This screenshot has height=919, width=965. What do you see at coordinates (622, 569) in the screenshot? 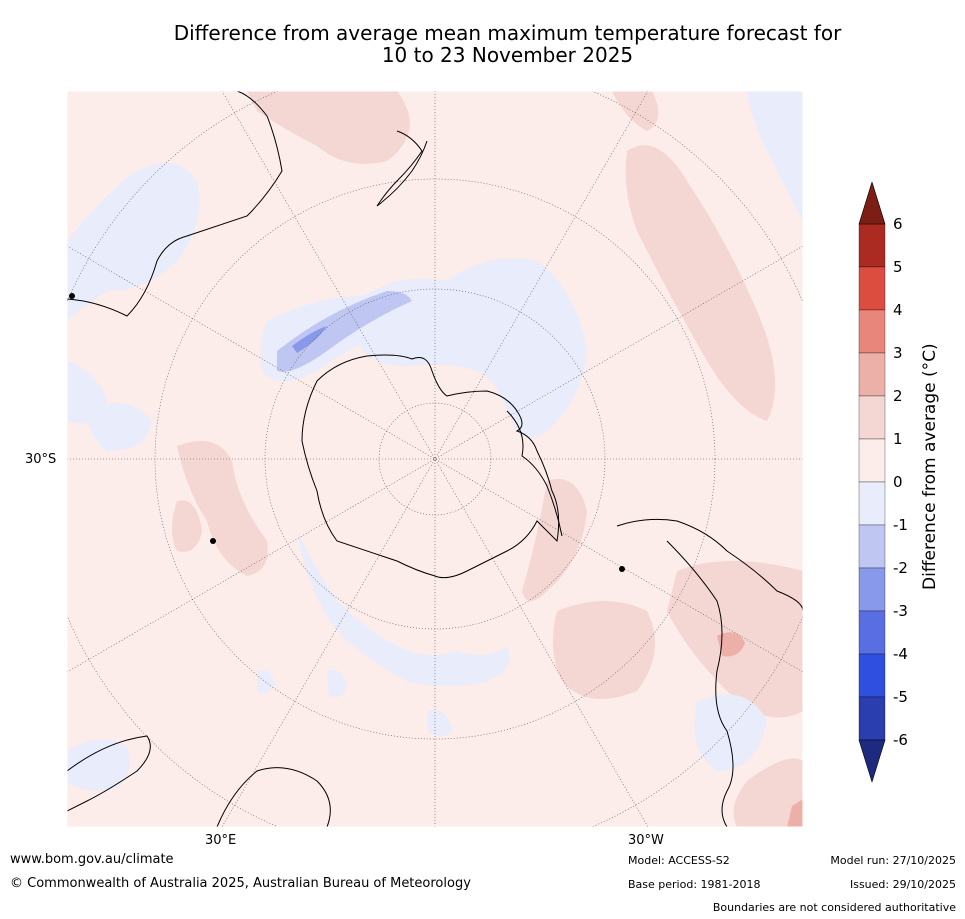
I see `island-south-georgia` at bounding box center [622, 569].